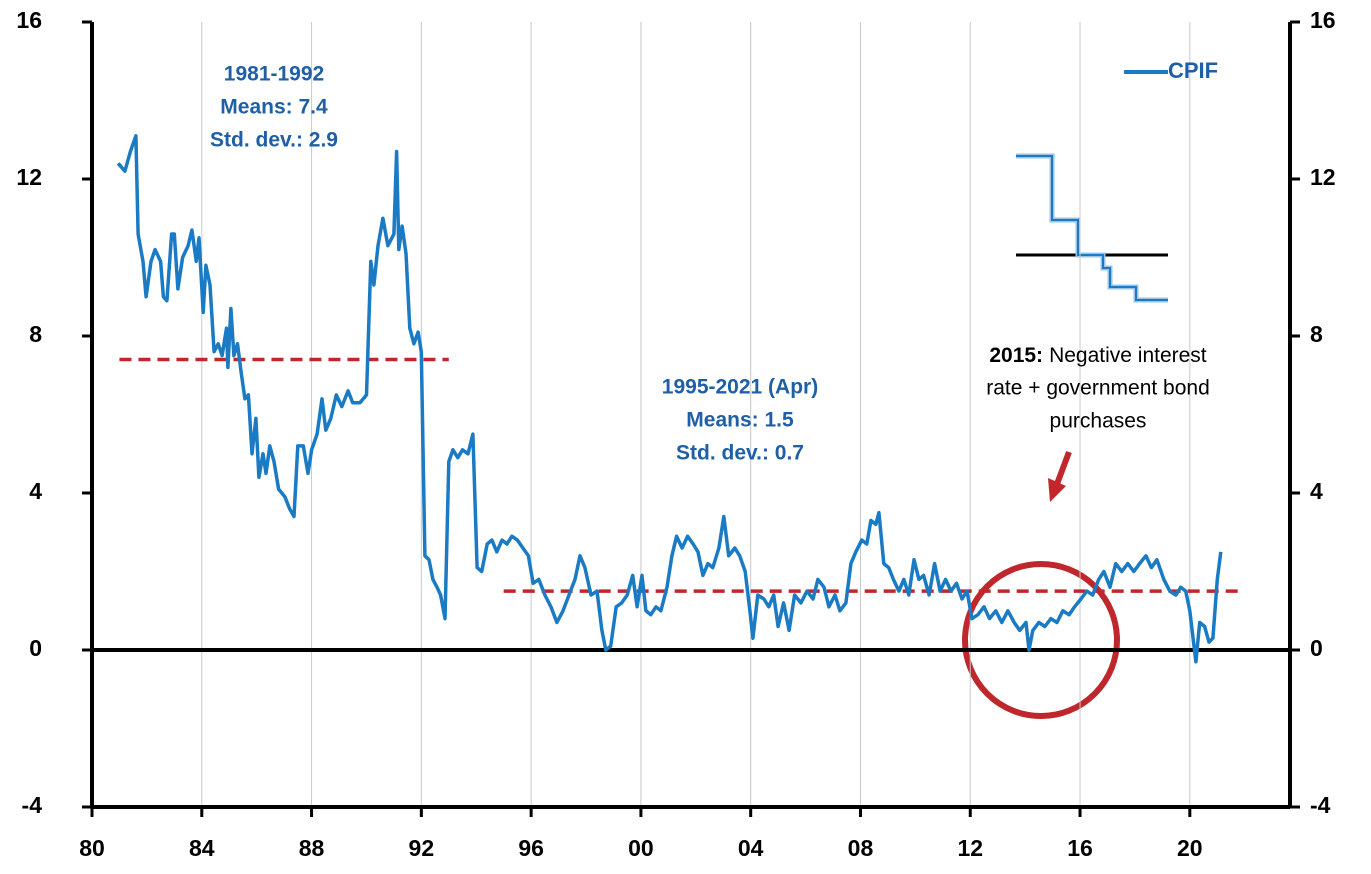  What do you see at coordinates (1316, 334) in the screenshot?
I see `y2-tick-label: 8` at bounding box center [1316, 334].